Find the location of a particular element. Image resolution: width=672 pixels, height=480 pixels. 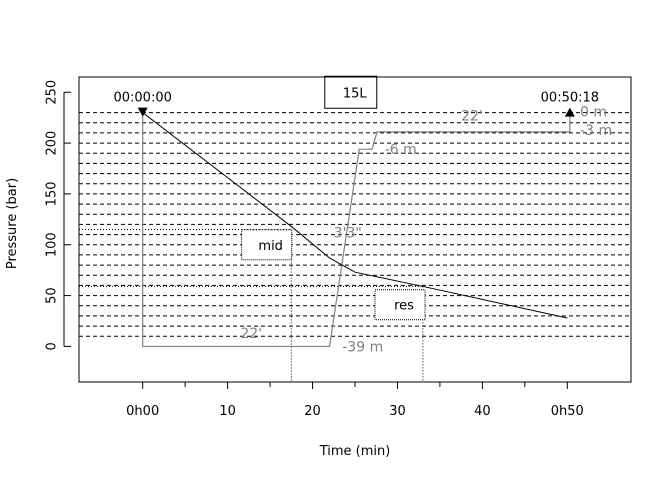

y-tick-label: 150 is located at coordinates (52, 194).